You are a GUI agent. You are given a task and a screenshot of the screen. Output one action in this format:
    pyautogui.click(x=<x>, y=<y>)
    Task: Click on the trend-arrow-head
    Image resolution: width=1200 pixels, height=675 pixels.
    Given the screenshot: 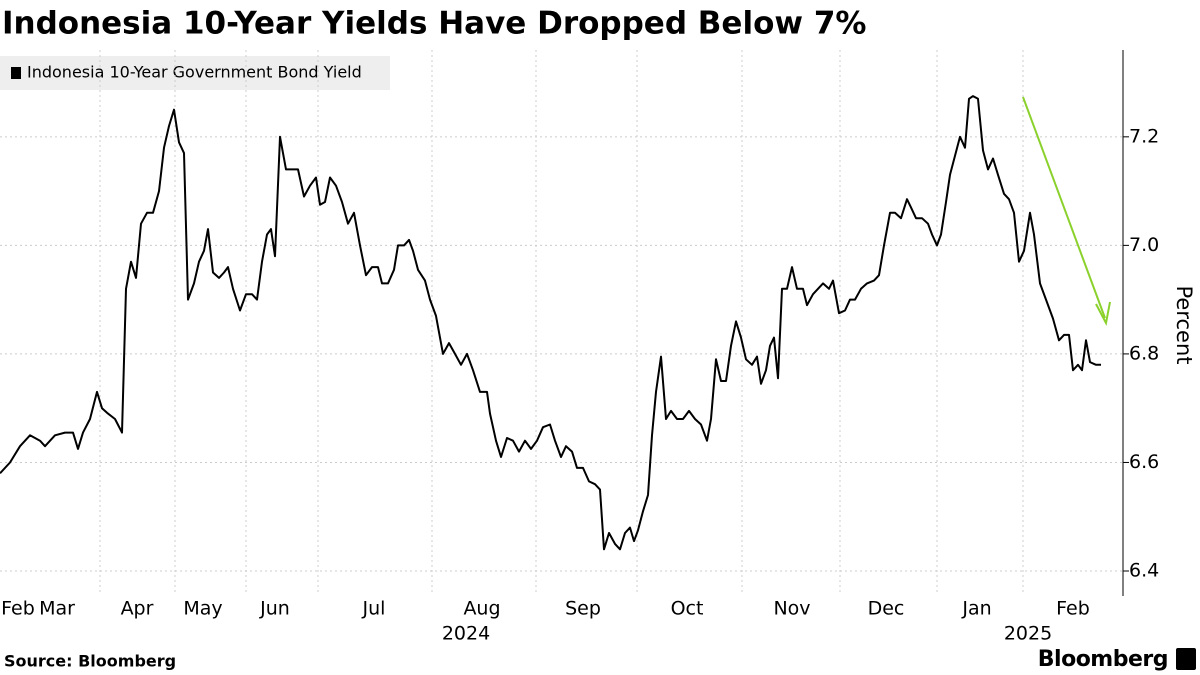 What is the action you would take?
    pyautogui.click(x=1103, y=313)
    